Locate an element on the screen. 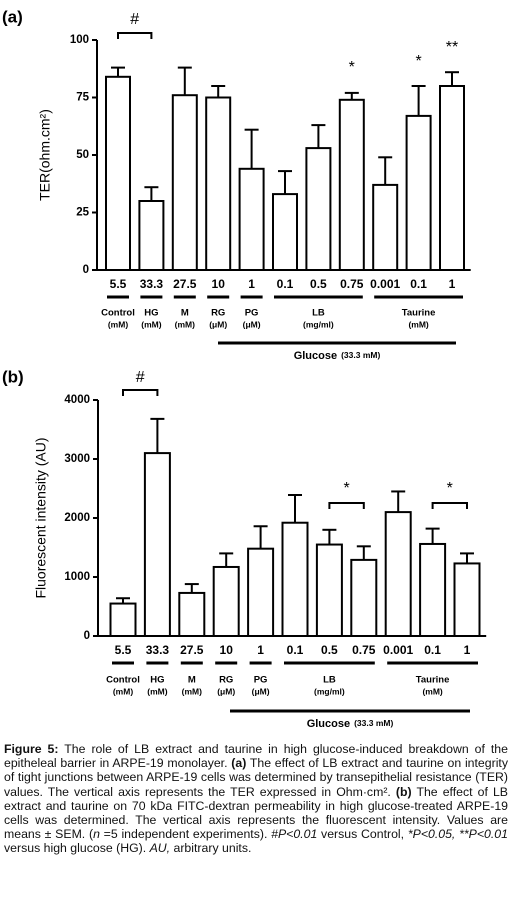 The height and width of the screenshot is (905, 512). y-axis-label: Fluorescent intensity (AU) is located at coordinates (41, 517).